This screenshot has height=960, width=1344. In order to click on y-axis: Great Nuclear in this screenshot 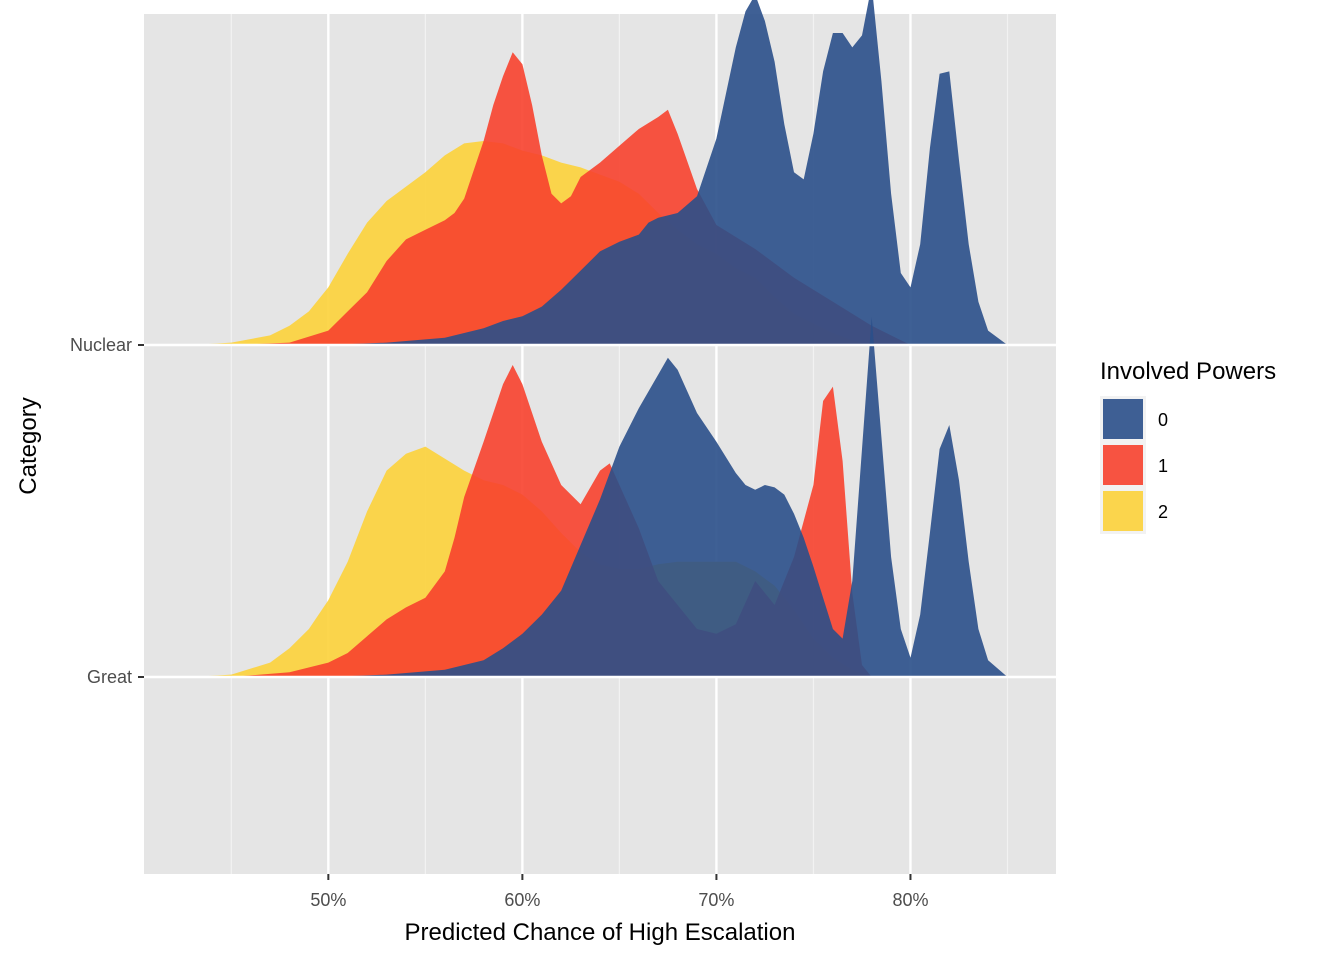, I will do `click(107, 511)`.